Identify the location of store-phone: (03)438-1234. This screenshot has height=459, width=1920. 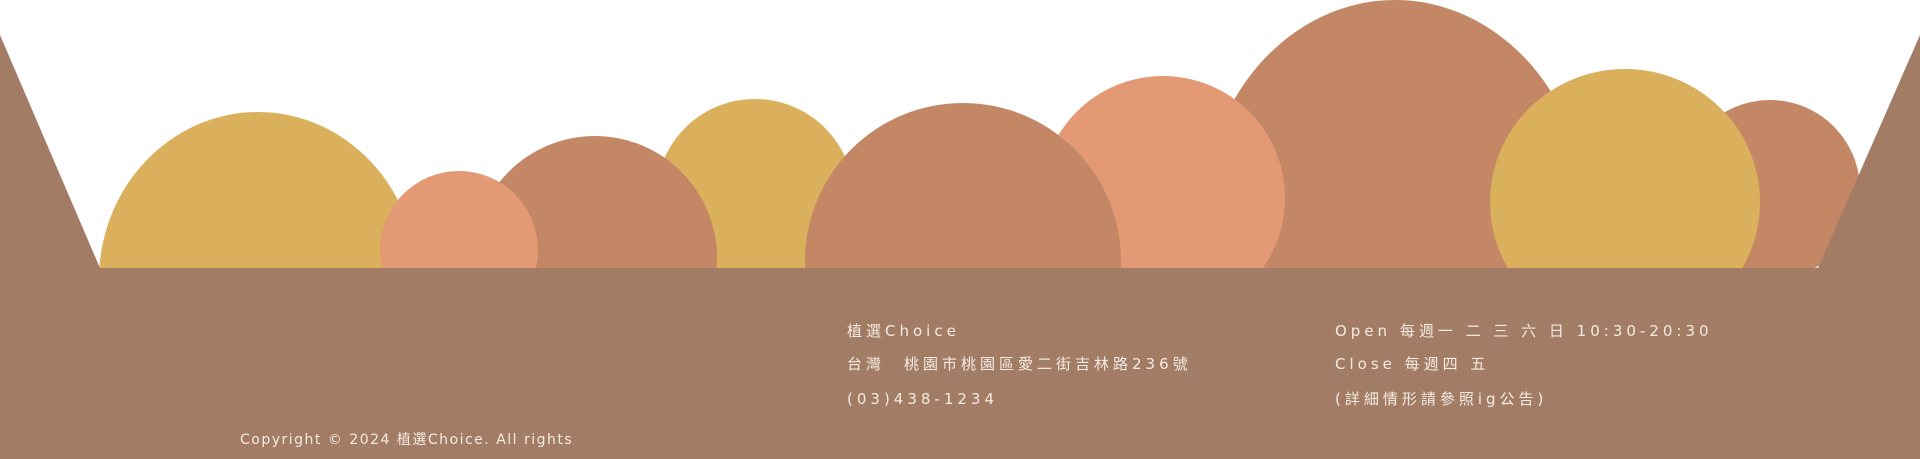
(923, 399).